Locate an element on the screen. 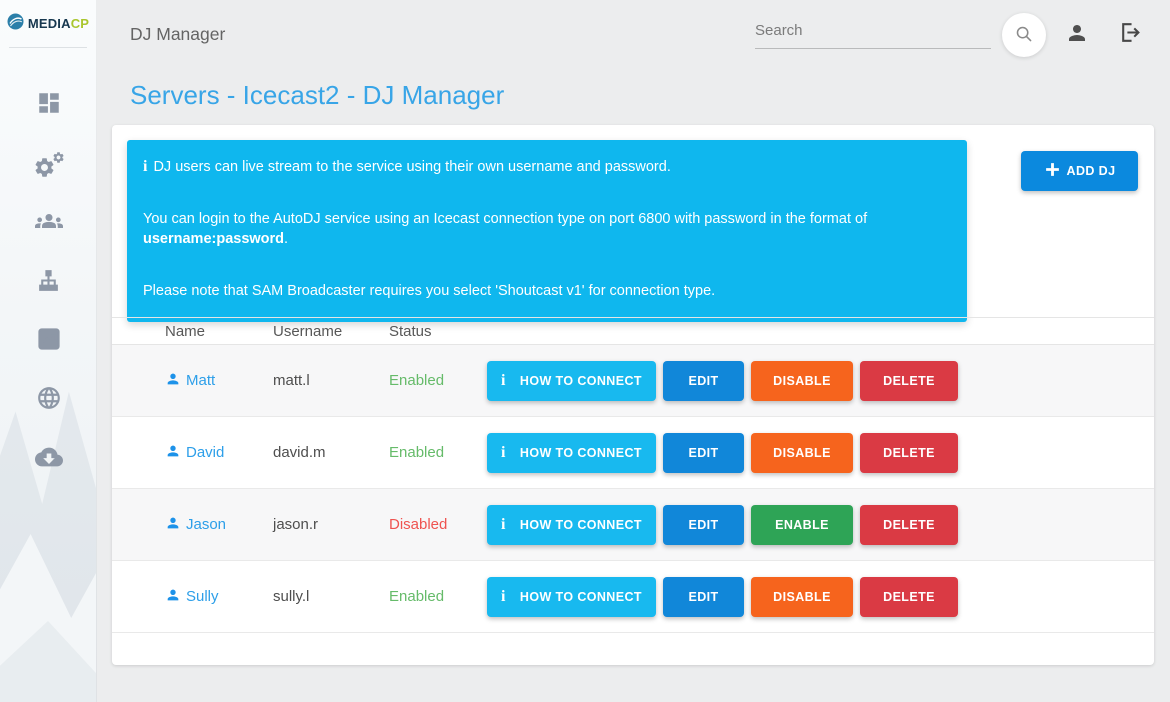  chart-icon is located at coordinates (49, 341).